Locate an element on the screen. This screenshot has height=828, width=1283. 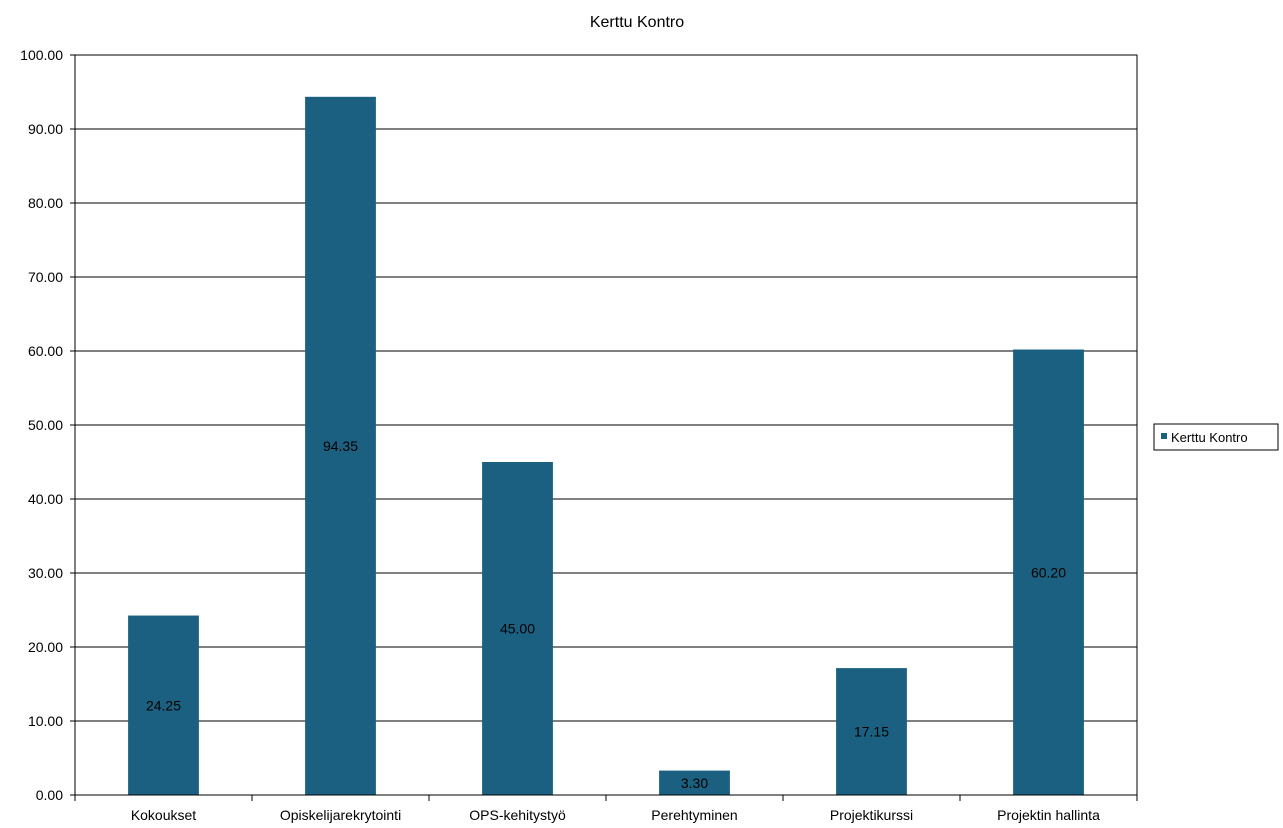
y-tick-label: 100.00 is located at coordinates (41, 55).